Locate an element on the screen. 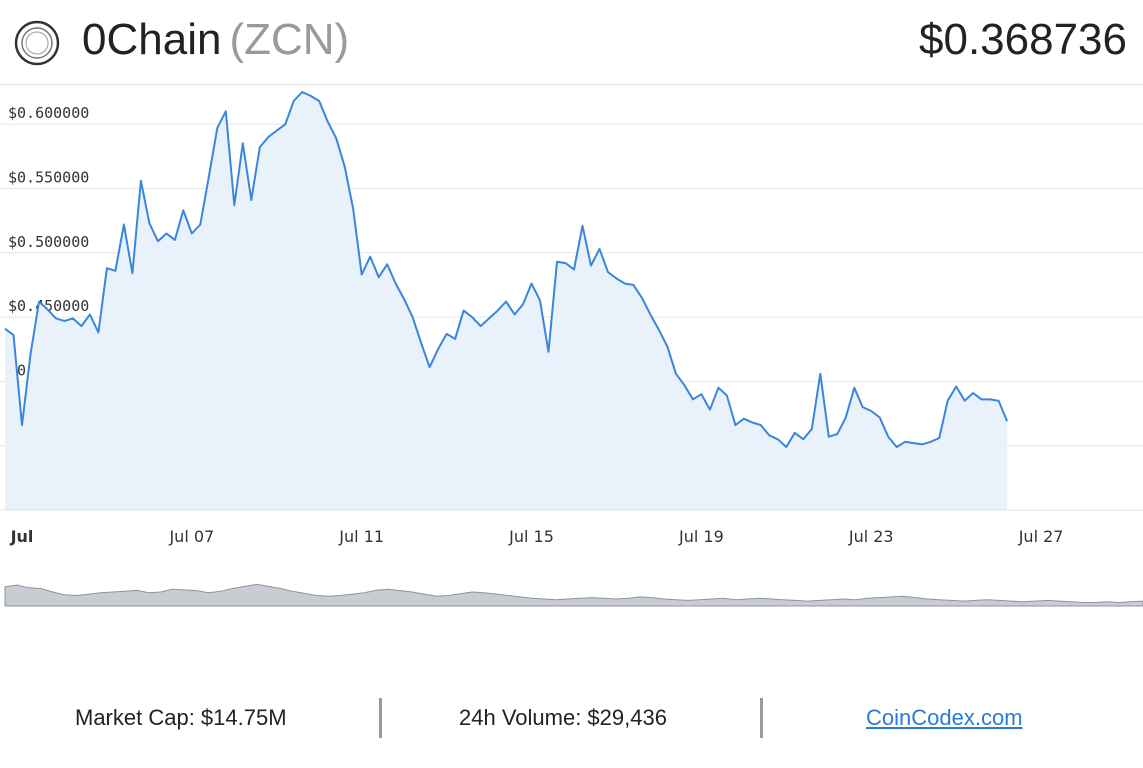 The height and width of the screenshot is (768, 1143). y-tick-label: $0.500000 is located at coordinates (48, 242).